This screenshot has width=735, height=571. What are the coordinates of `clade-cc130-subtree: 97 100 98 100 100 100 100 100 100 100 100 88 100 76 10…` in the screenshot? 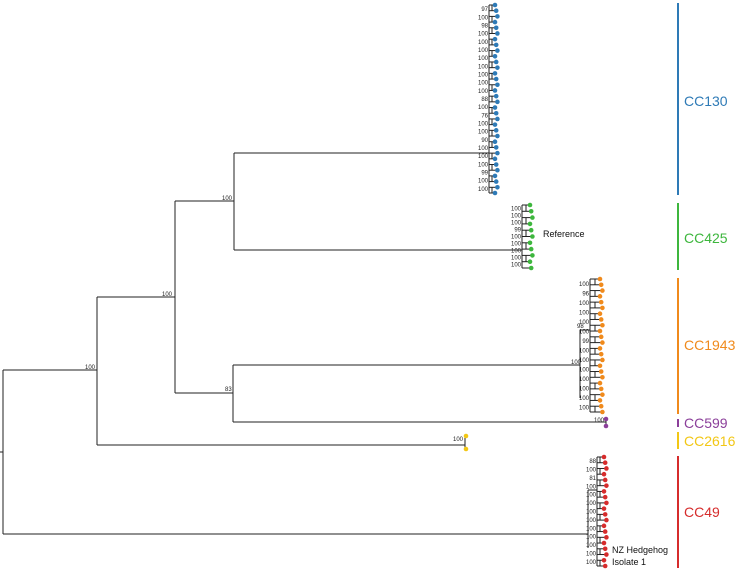 It's located at (489, 99).